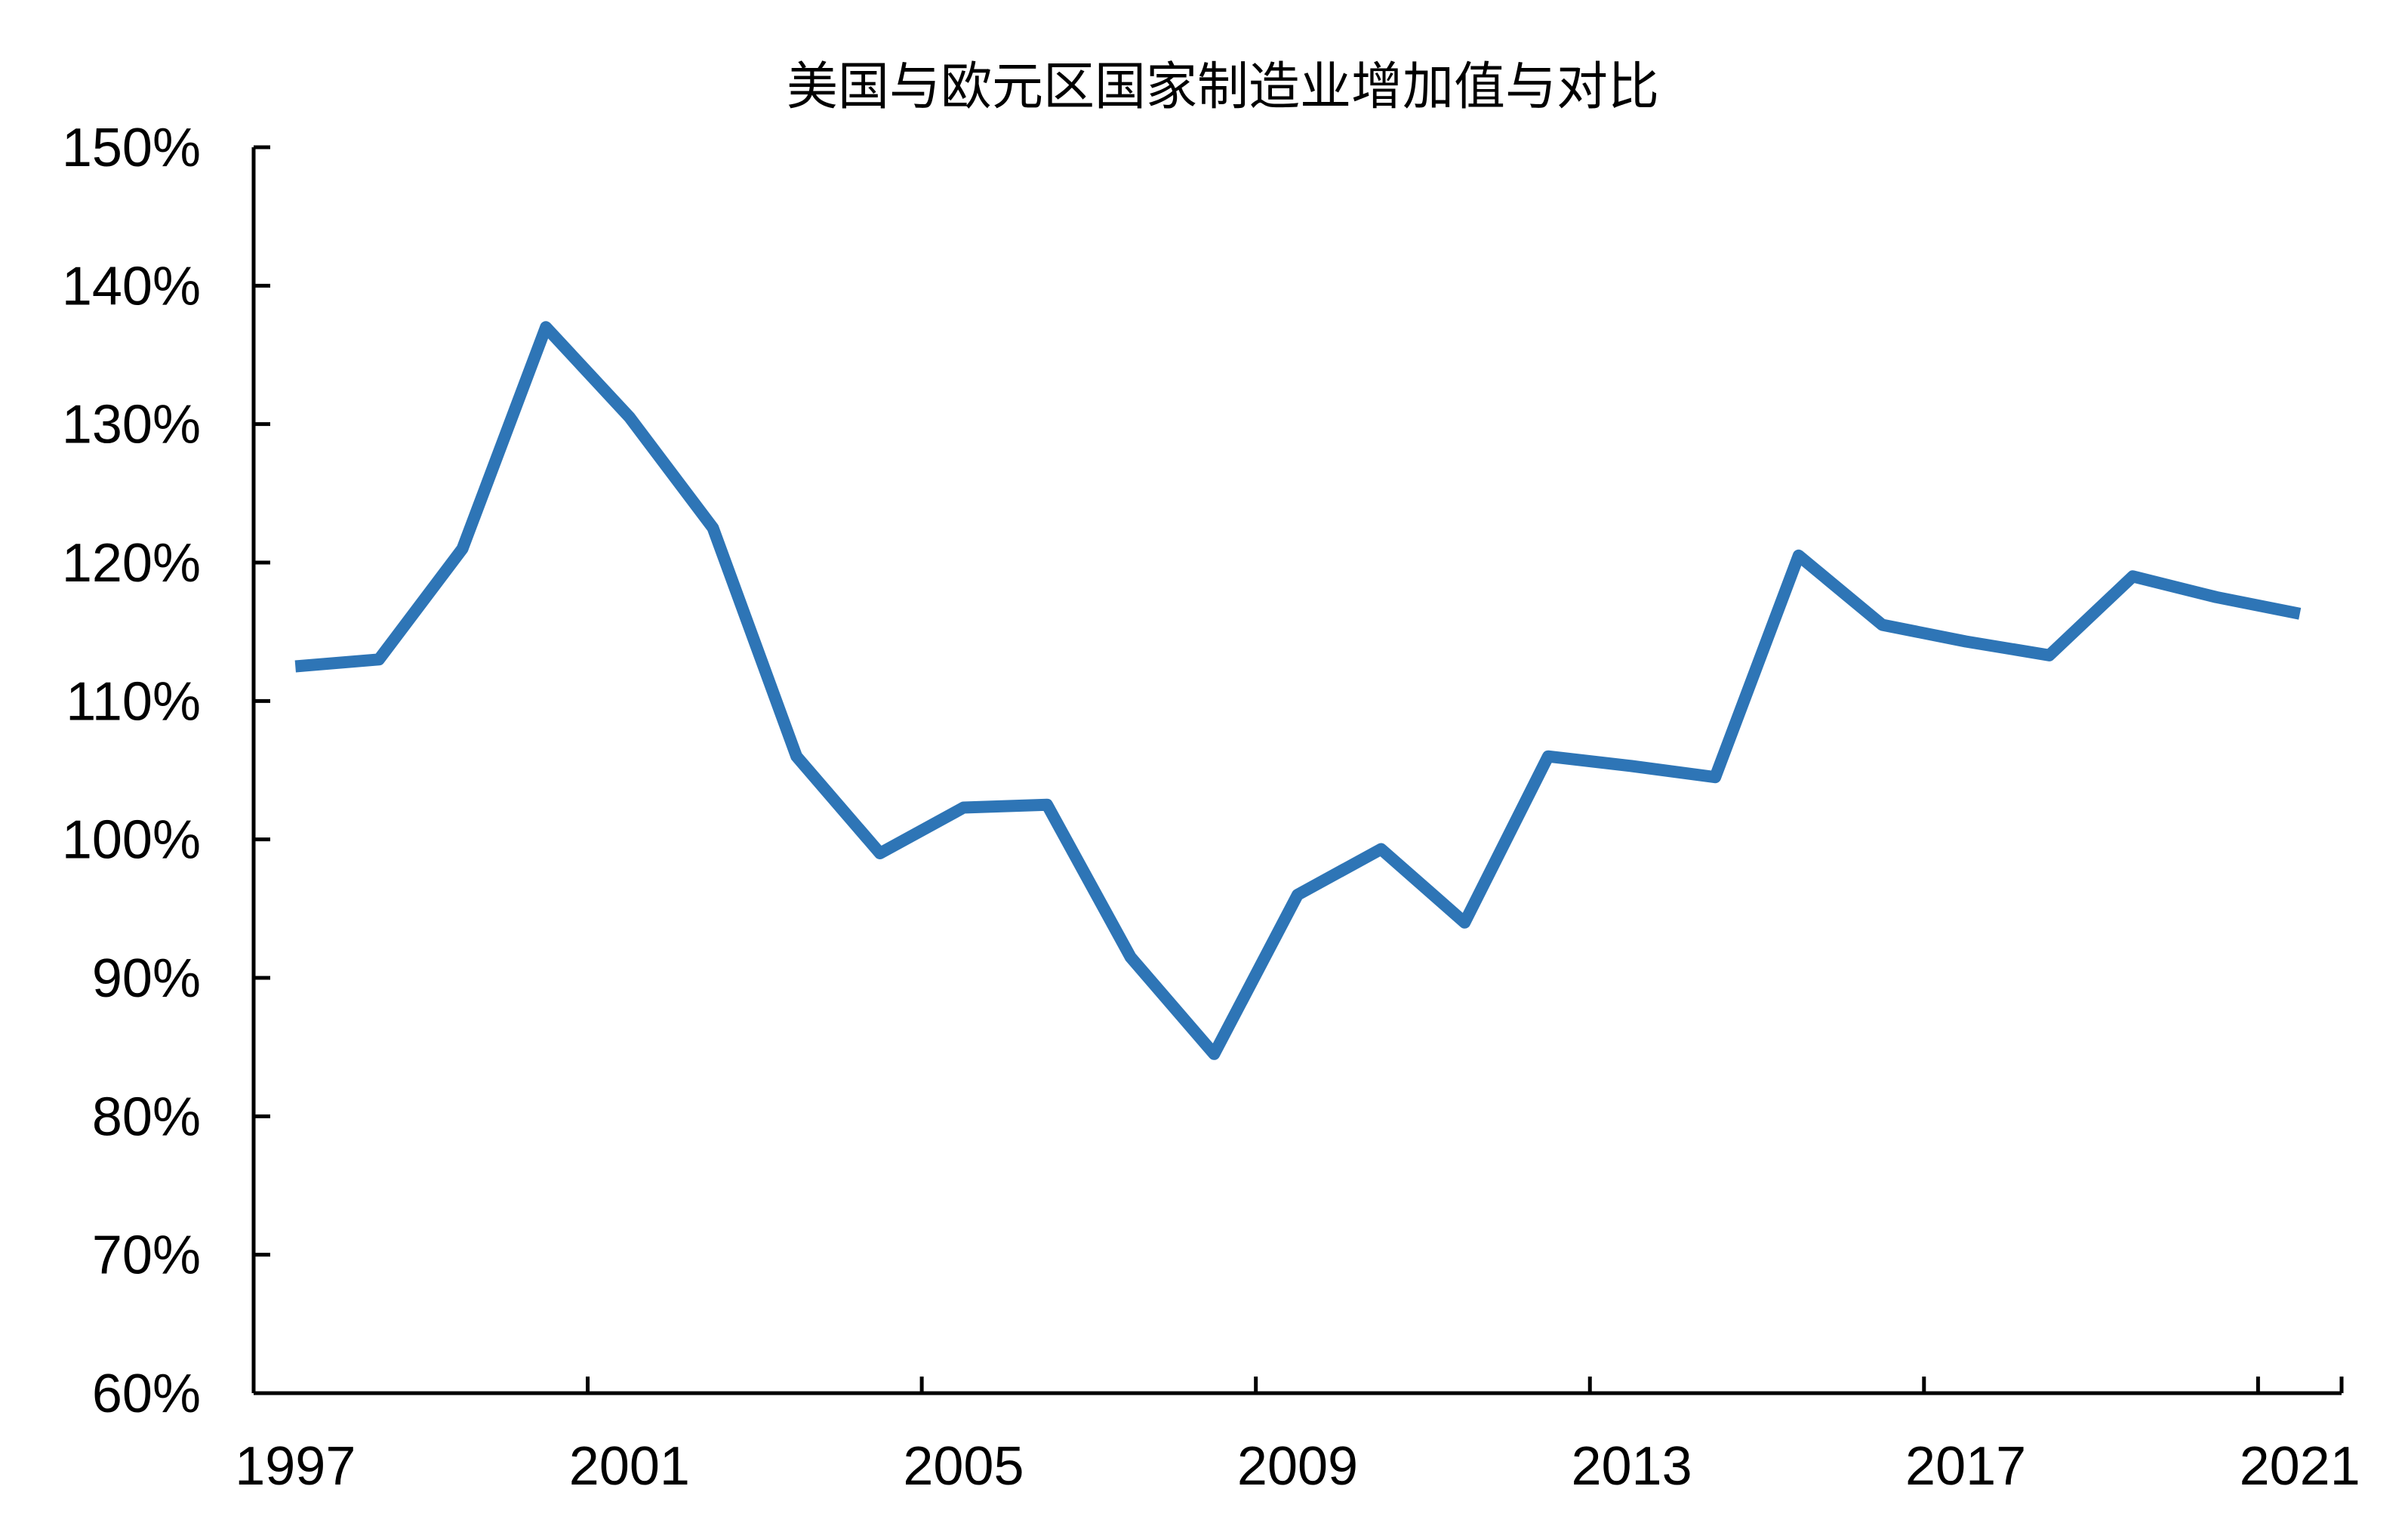  I want to click on y-axis: 60% 70% 80% 90% 100% 110% 120% 130% 140% 150%, so click(166, 771).